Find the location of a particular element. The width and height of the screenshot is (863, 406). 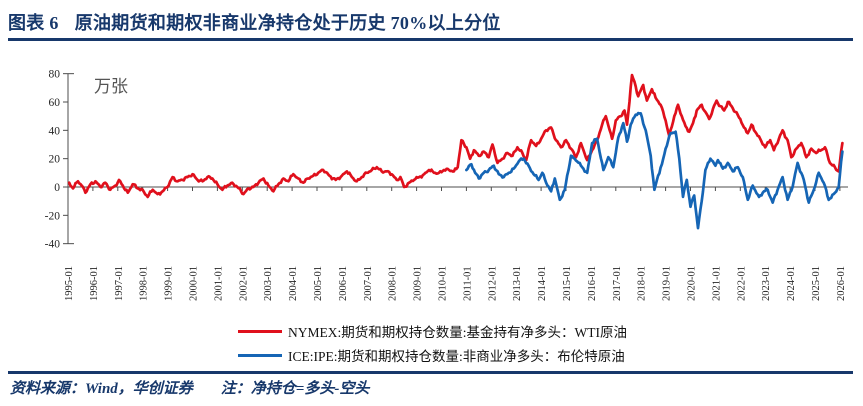

figure-number: 图表 6 is located at coordinates (33, 23).